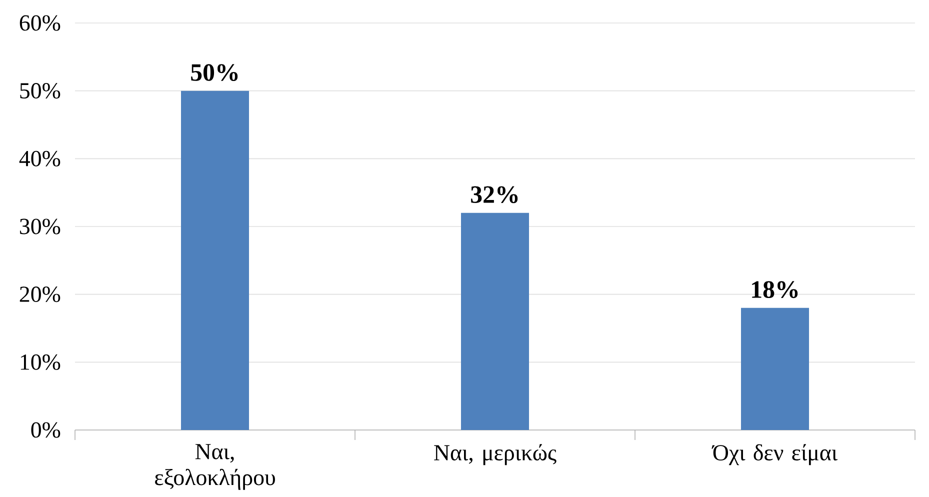  I want to click on data-label: 50%, so click(214, 72).